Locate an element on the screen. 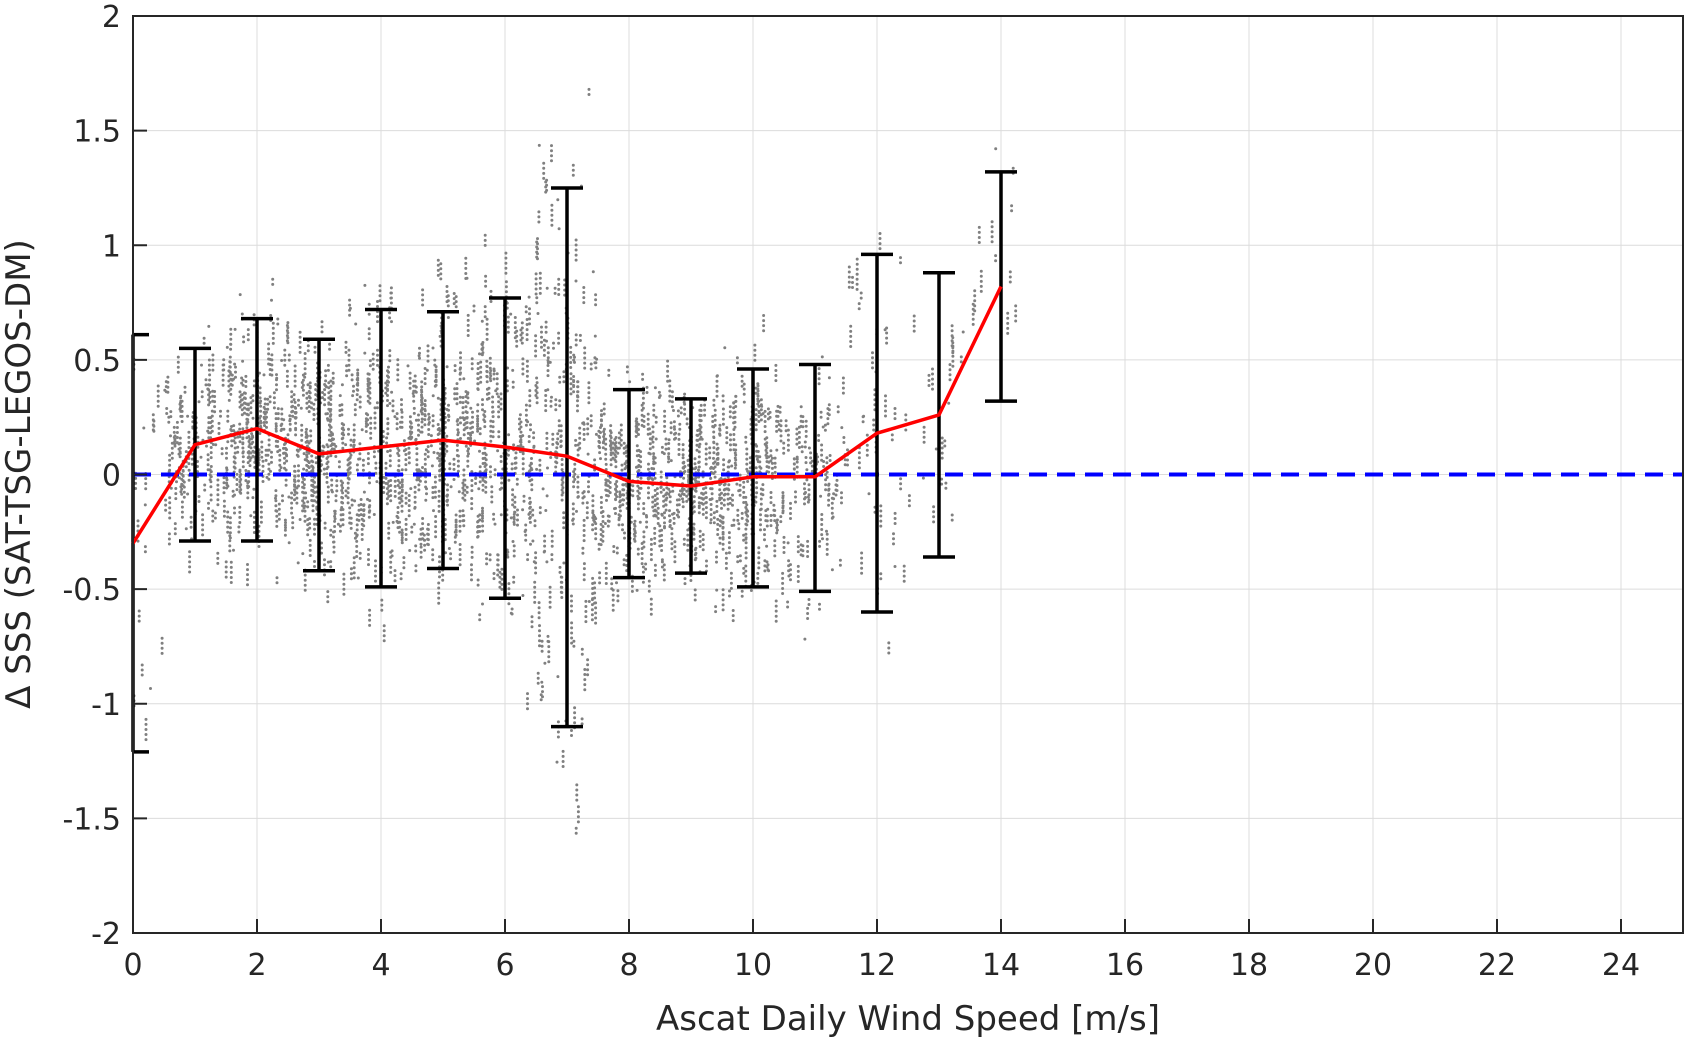 The width and height of the screenshot is (1687, 1039). y-tick-label: 2 is located at coordinates (111, 17).